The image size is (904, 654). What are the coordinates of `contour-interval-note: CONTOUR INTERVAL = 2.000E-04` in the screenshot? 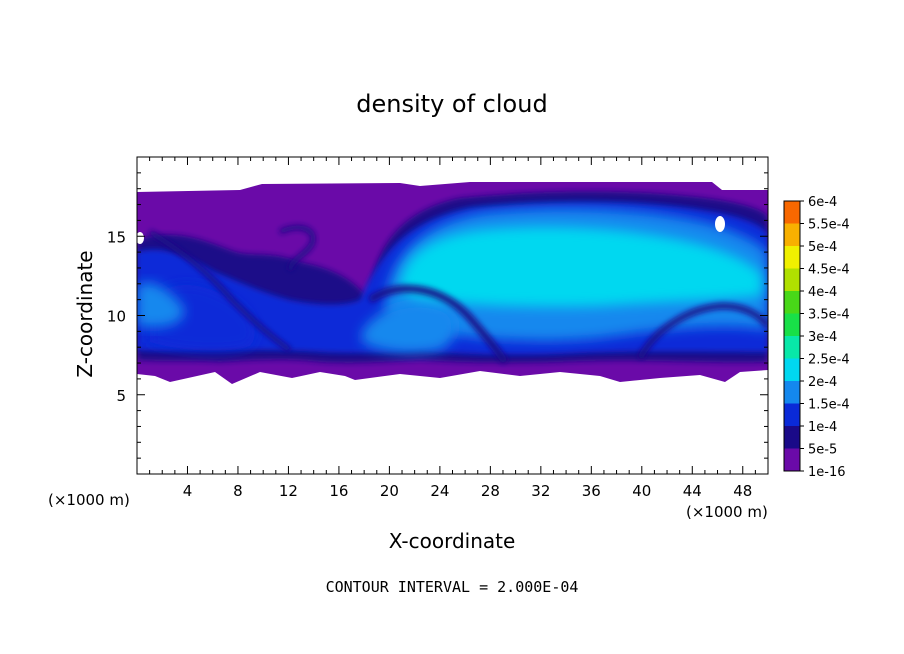 It's located at (452, 587).